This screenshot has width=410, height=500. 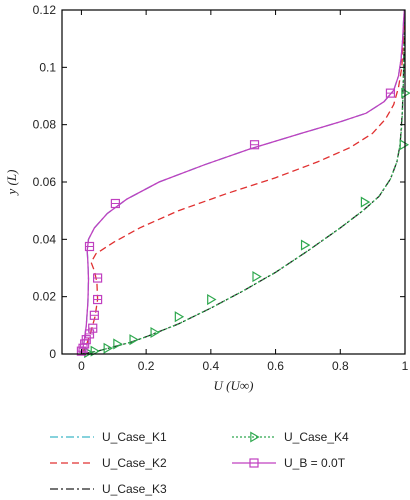 What do you see at coordinates (315, 463) in the screenshot?
I see `legend-label: U_B = 0.0T` at bounding box center [315, 463].